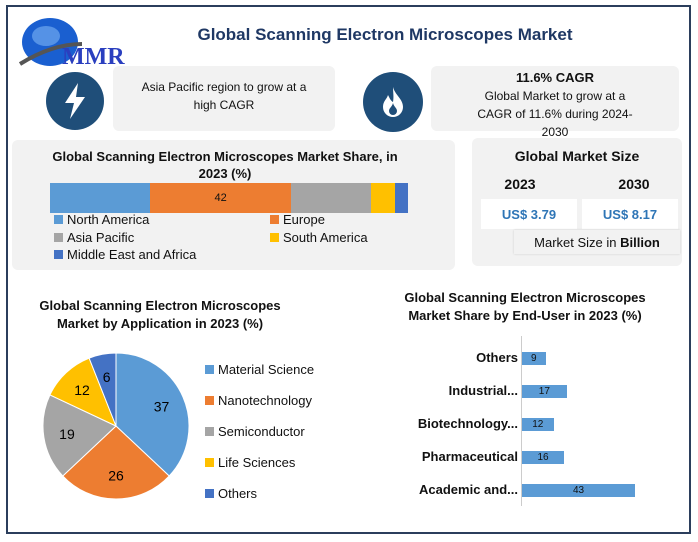 This screenshot has width=698, height=542. Describe the element at coordinates (497, 357) in the screenshot. I see `category-label: Others` at that location.